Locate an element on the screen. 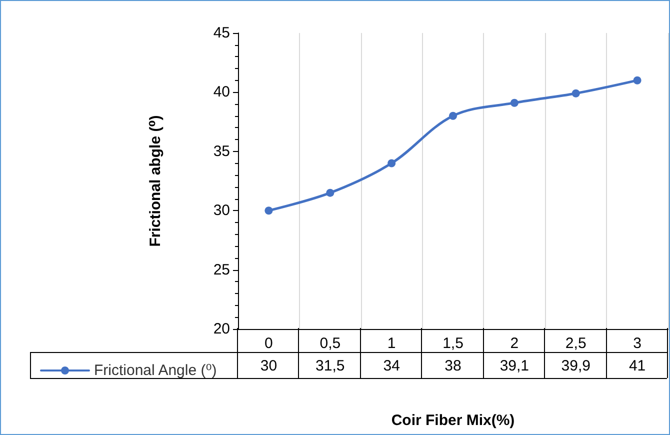 The height and width of the screenshot is (435, 670). data-label: 38 is located at coordinates (453, 366).